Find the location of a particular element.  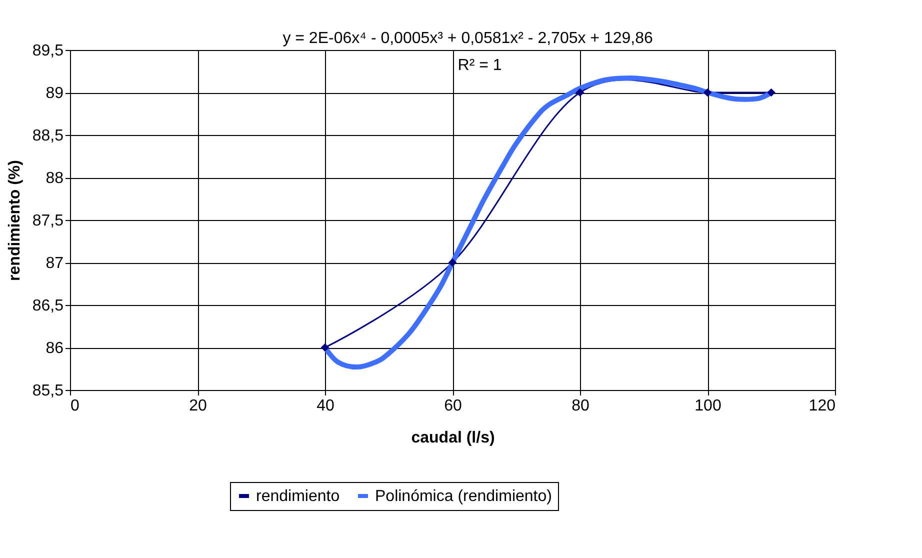

y-tick-label: 89 is located at coordinates (55, 93).